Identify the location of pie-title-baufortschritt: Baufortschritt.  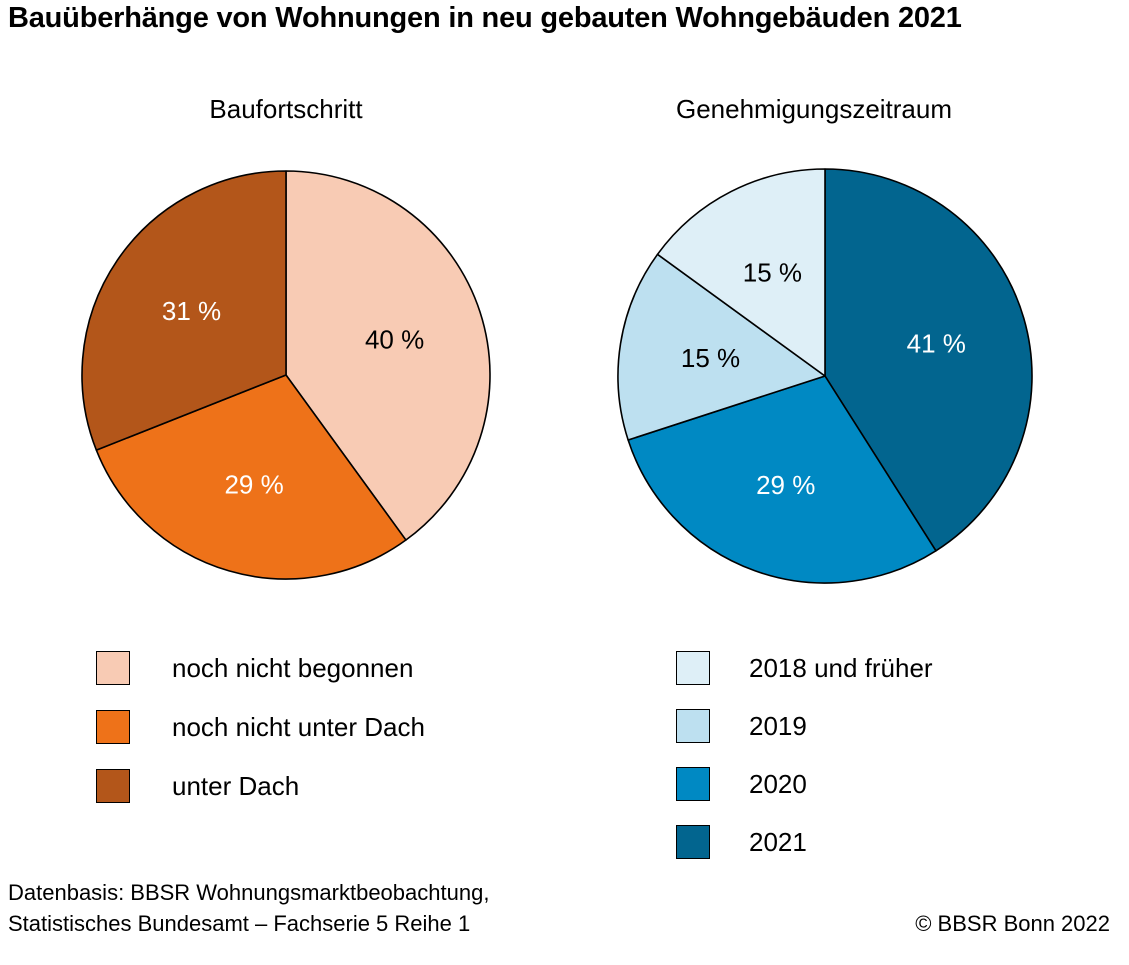
(286, 109).